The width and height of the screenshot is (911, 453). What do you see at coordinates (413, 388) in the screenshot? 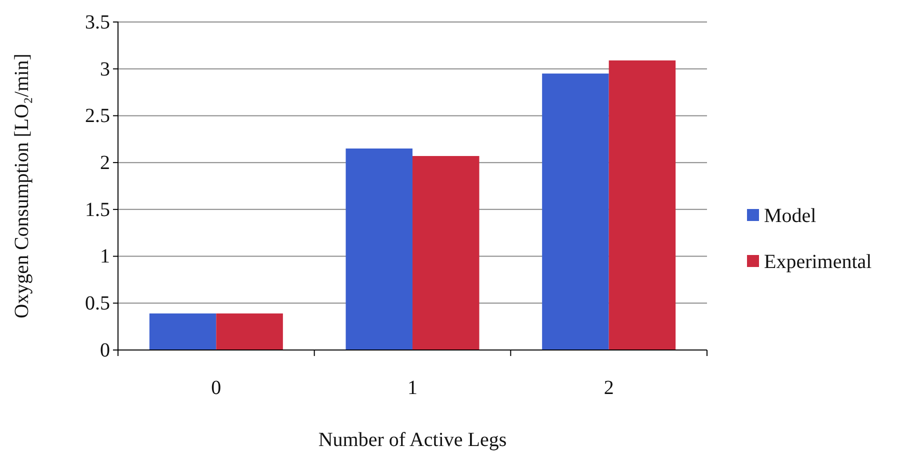
I see `x-tick-label: 1` at bounding box center [413, 388].